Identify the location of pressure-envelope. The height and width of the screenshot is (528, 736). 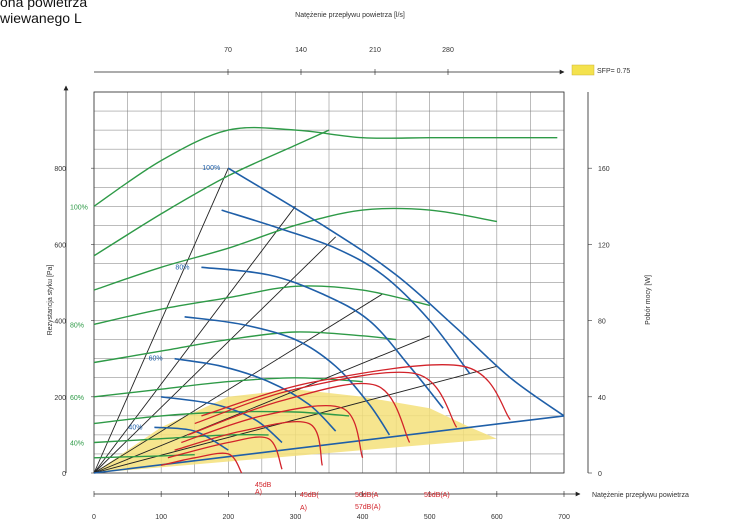
(329, 444).